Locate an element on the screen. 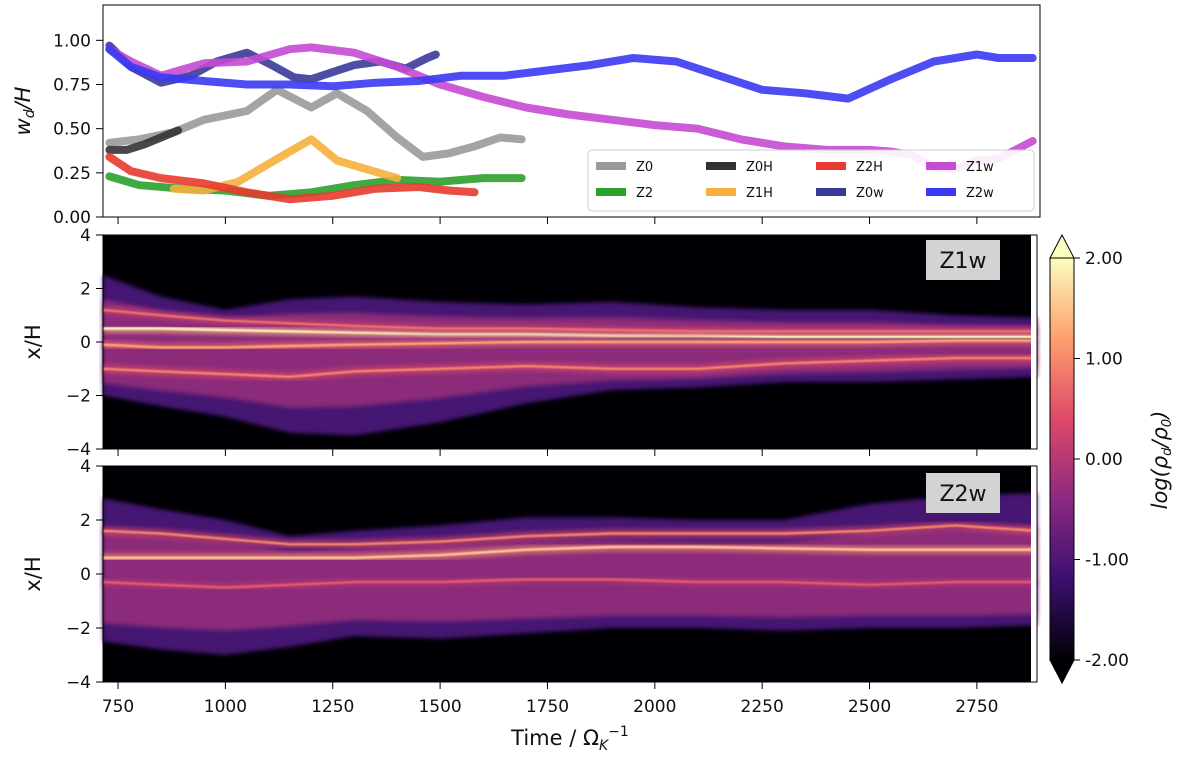 The image size is (1181, 764). z2w-x-ticks: 750 1000 1250 1500 1750 2000 2250 2500 2750 is located at coordinates (550, 699).